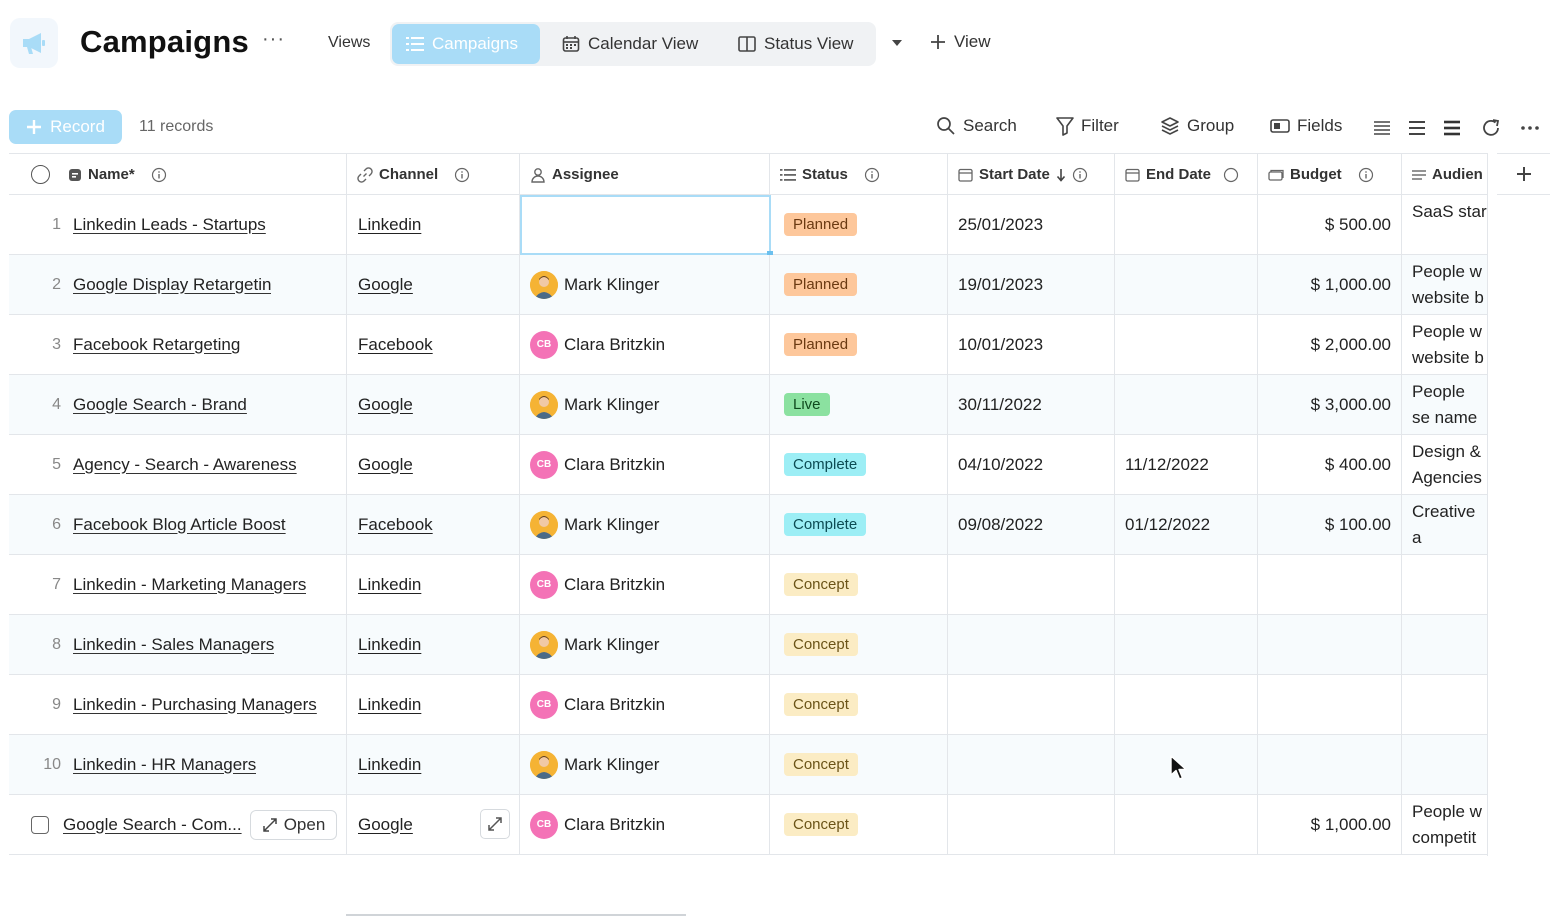 The width and height of the screenshot is (1568, 917). What do you see at coordinates (1491, 128) in the screenshot?
I see `refresh-icon` at bounding box center [1491, 128].